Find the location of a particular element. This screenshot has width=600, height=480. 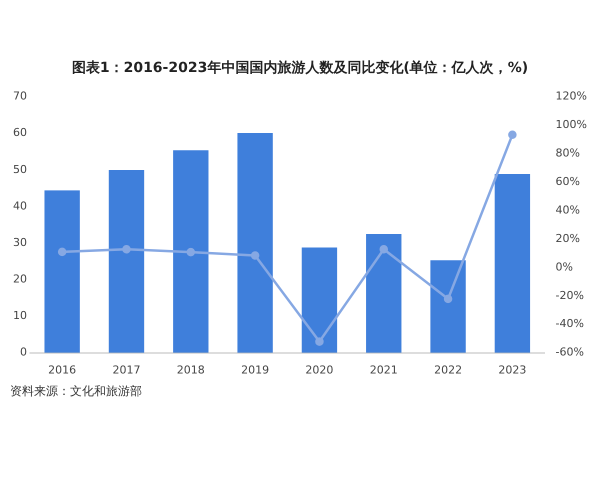

x-tick-label: 2021 is located at coordinates (384, 369).